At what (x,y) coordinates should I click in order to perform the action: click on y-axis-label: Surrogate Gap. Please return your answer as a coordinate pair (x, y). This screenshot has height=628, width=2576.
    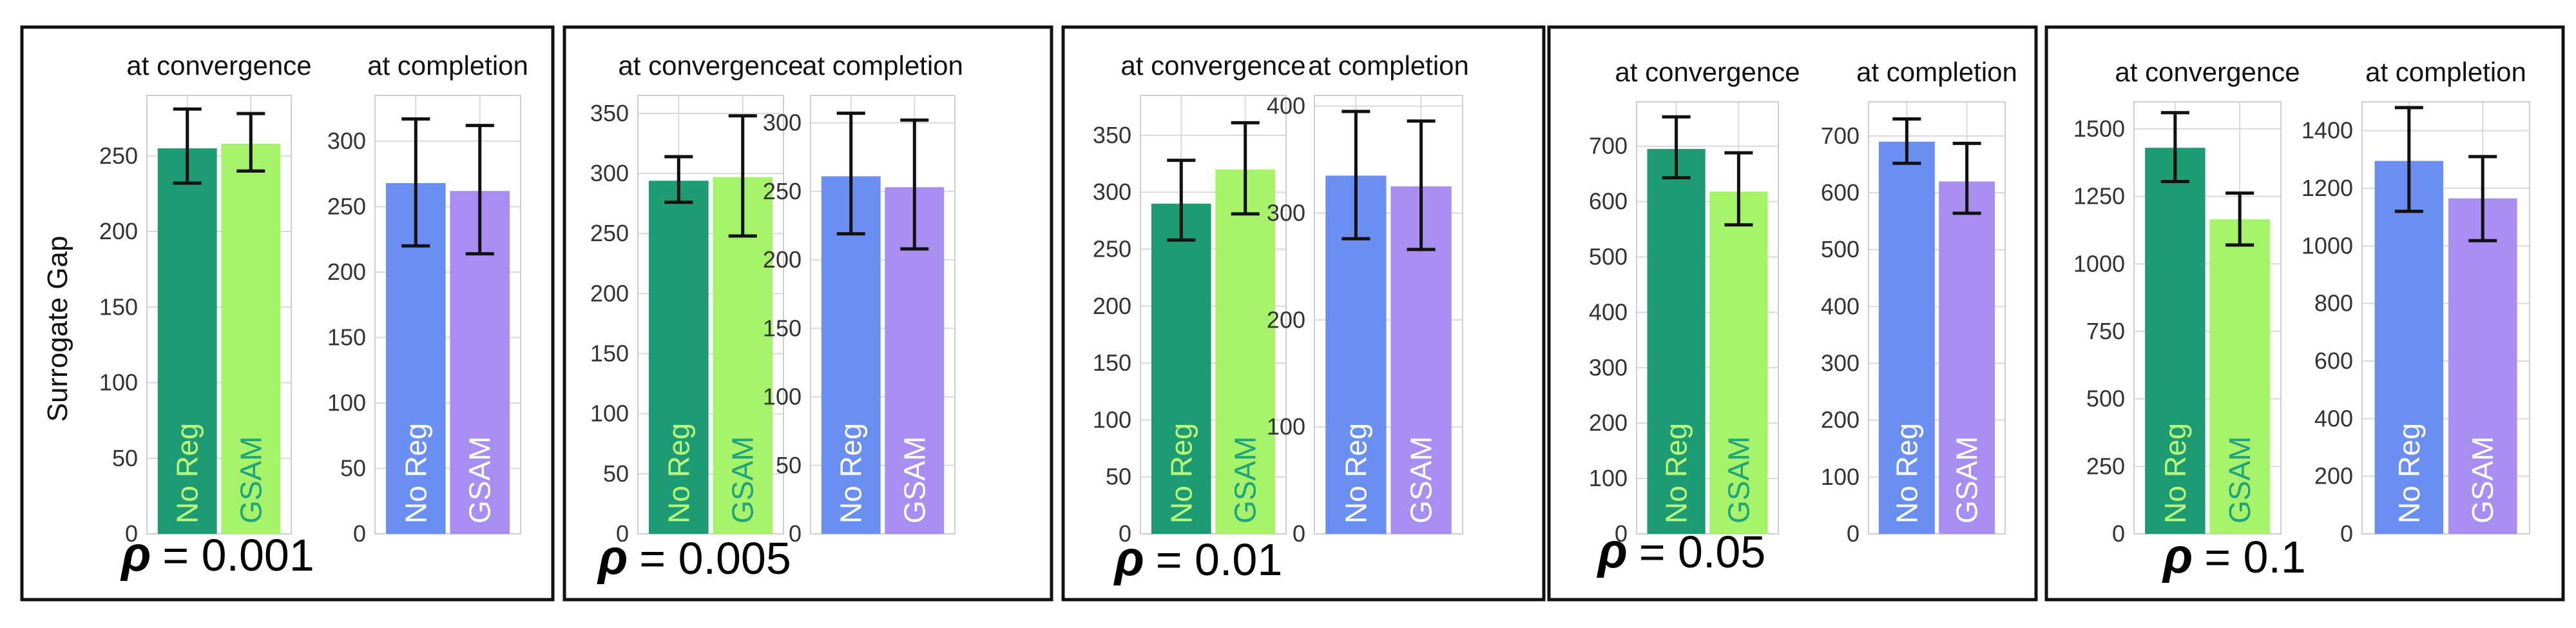
    Looking at the image, I should click on (58, 329).